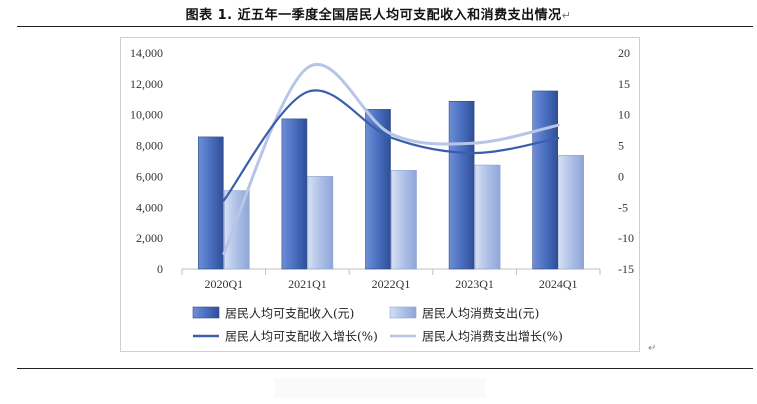 The width and height of the screenshot is (757, 404). Describe the element at coordinates (149, 207) in the screenshot. I see `left-axis-tick-label: 4,000` at that location.